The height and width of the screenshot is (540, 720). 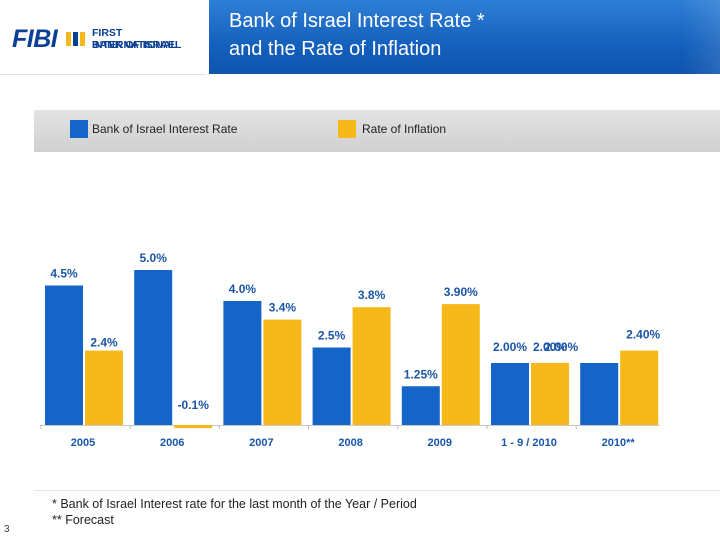 I want to click on data-label: 3.4%, so click(x=283, y=308).